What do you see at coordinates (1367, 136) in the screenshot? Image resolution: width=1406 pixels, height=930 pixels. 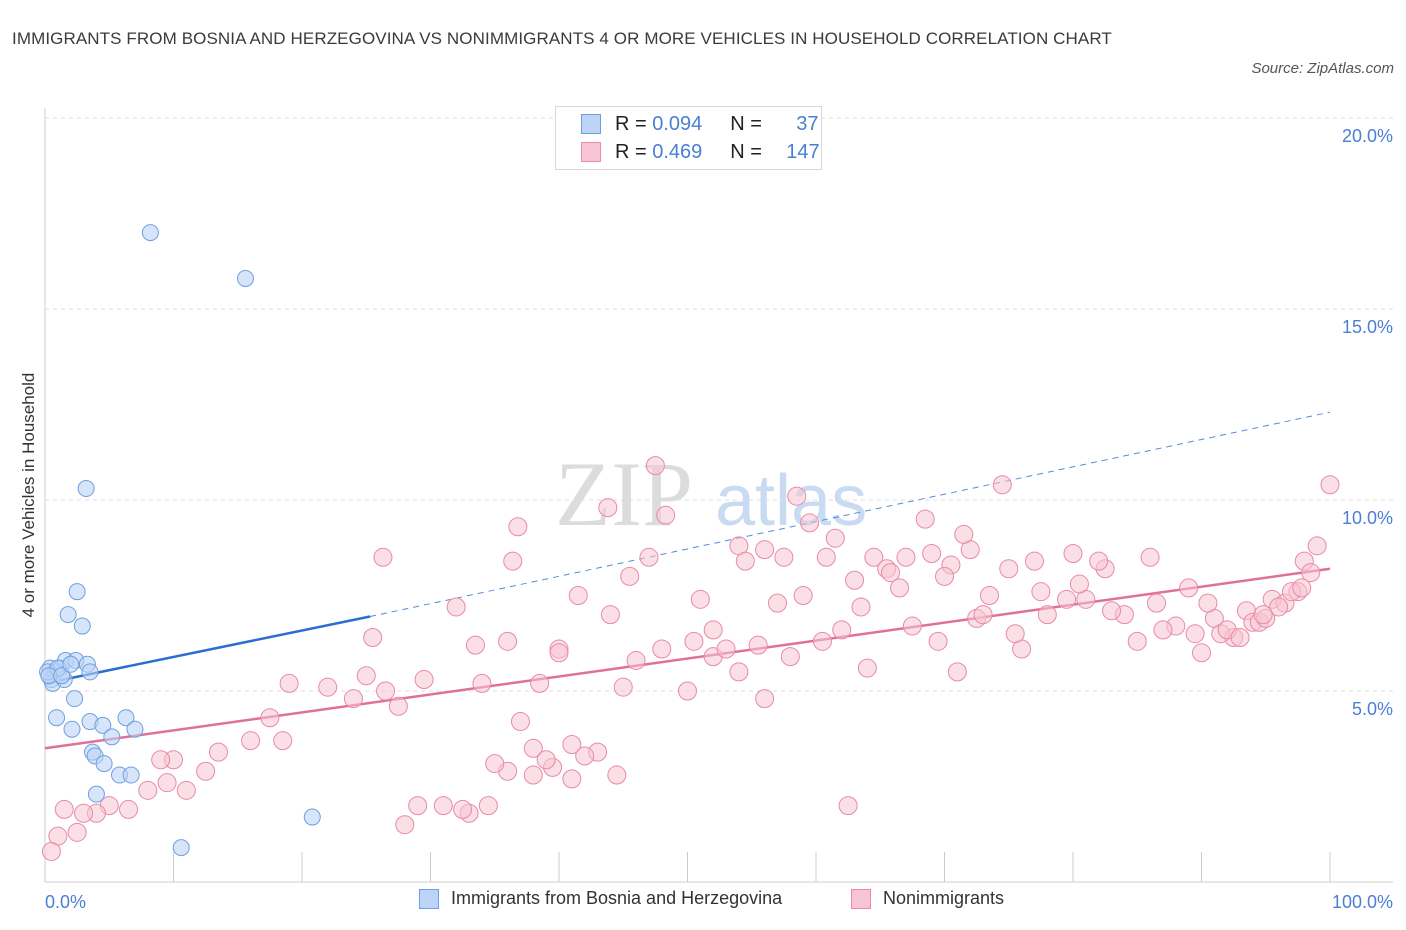 I see `y-tick-label: 20.0%` at bounding box center [1367, 136].